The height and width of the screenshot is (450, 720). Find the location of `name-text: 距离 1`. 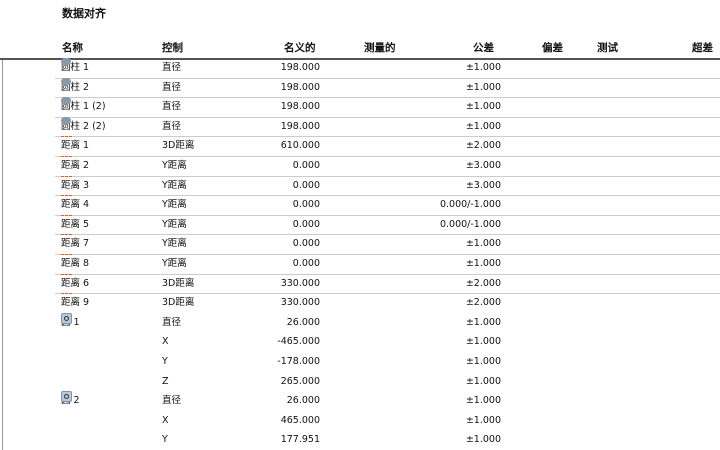

name-text: 距离 1 is located at coordinates (75, 146).